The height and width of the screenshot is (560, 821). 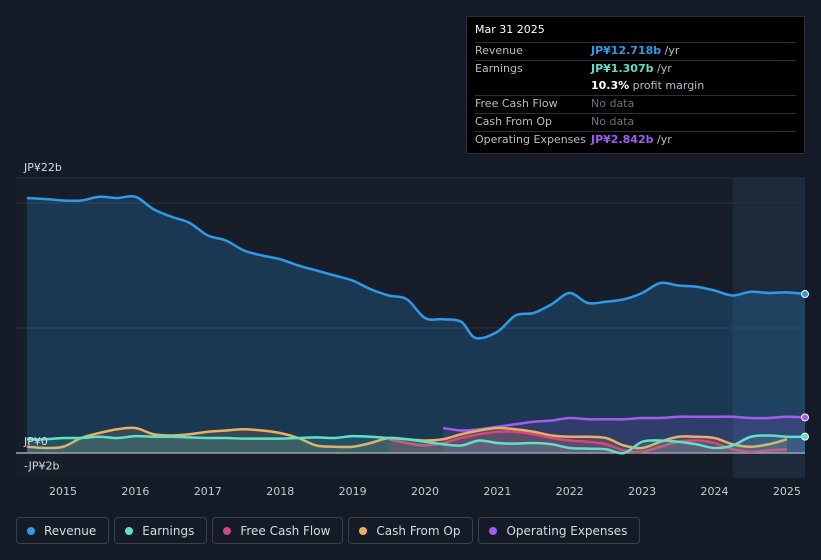 What do you see at coordinates (42, 167) in the screenshot?
I see `y-label-top: JP¥22b` at bounding box center [42, 167].